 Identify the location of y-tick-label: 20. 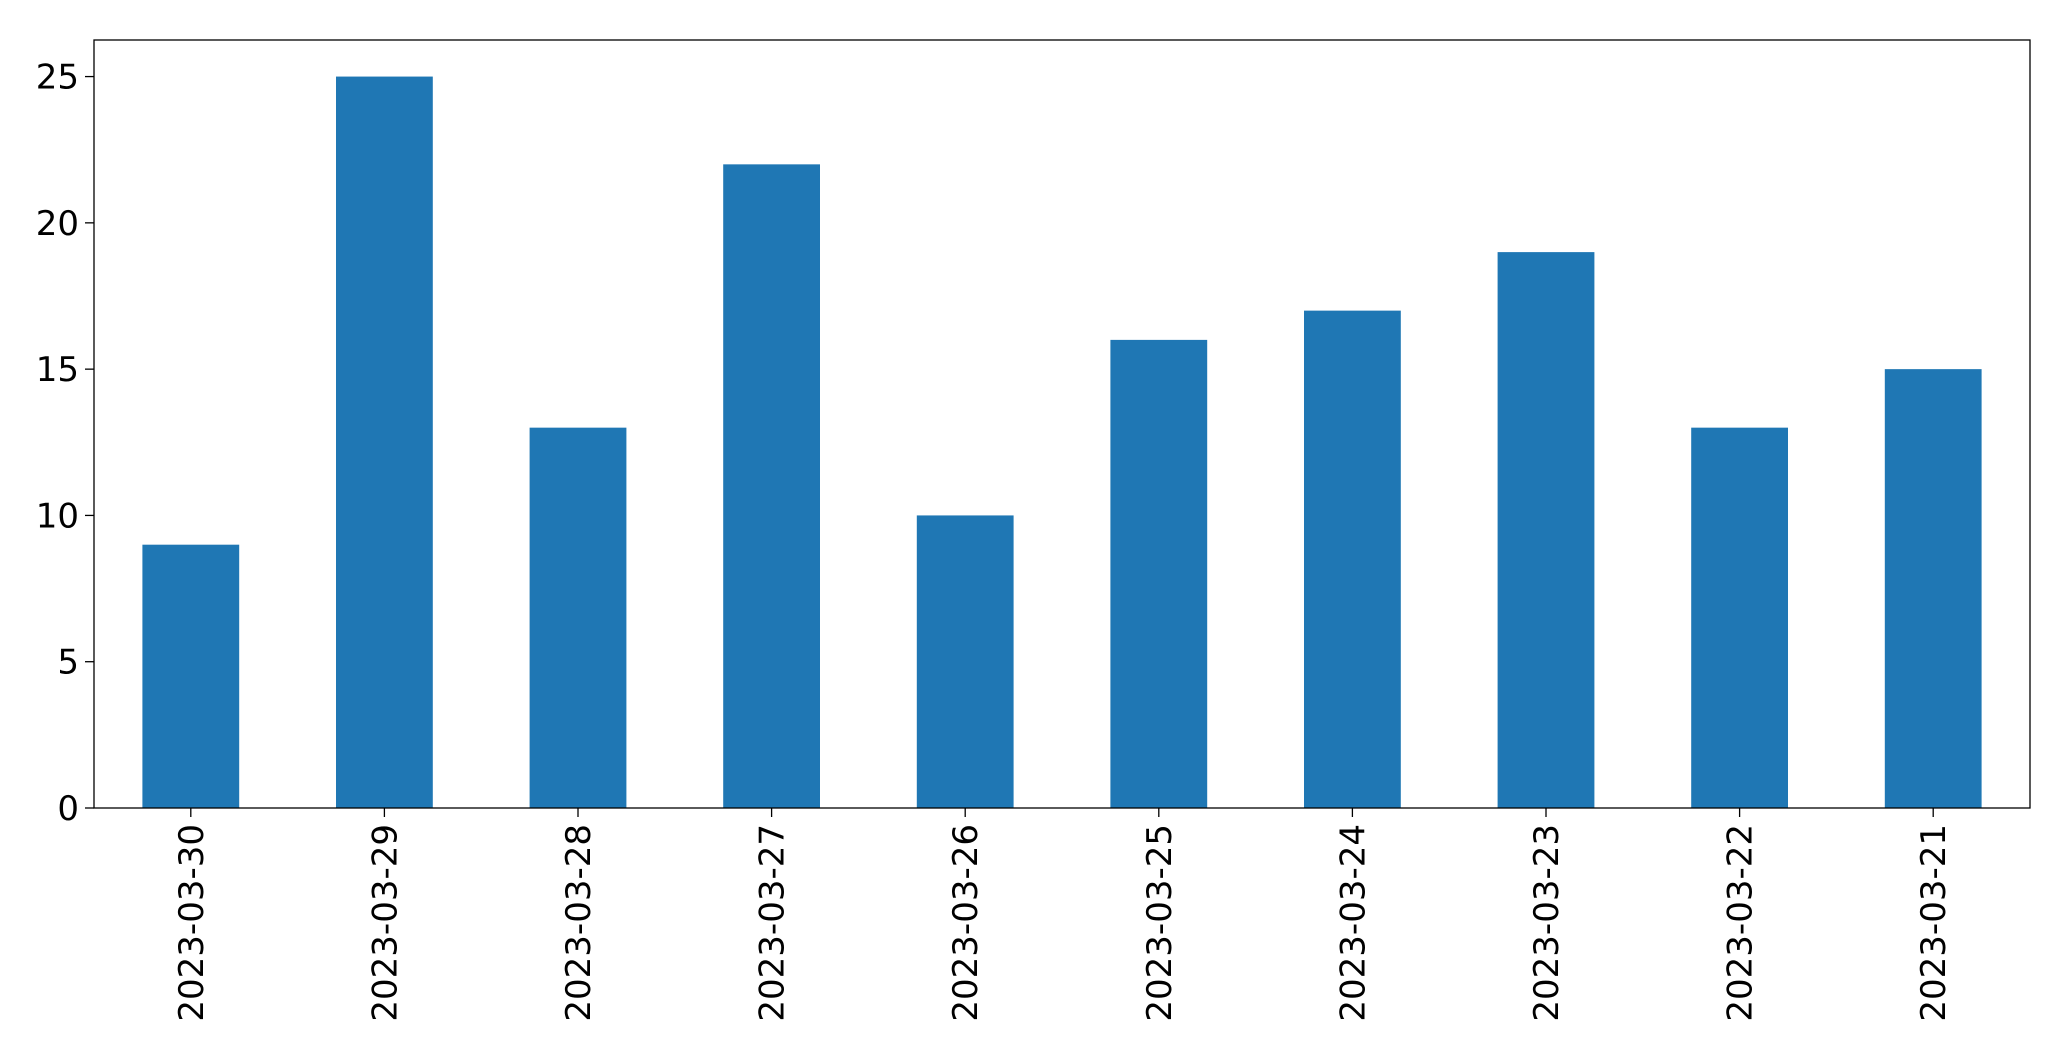
(57, 224).